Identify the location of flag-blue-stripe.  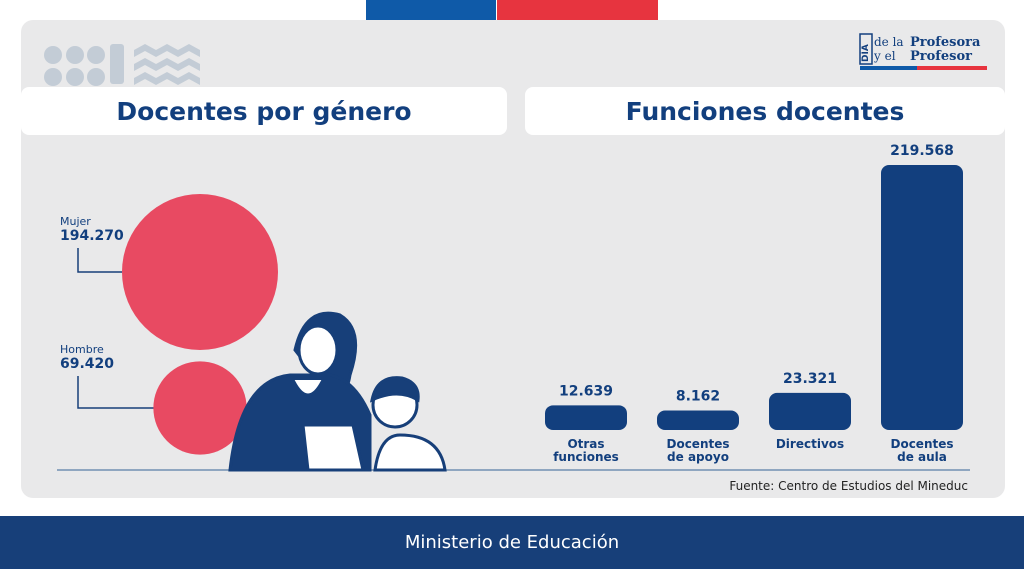
(431, 10).